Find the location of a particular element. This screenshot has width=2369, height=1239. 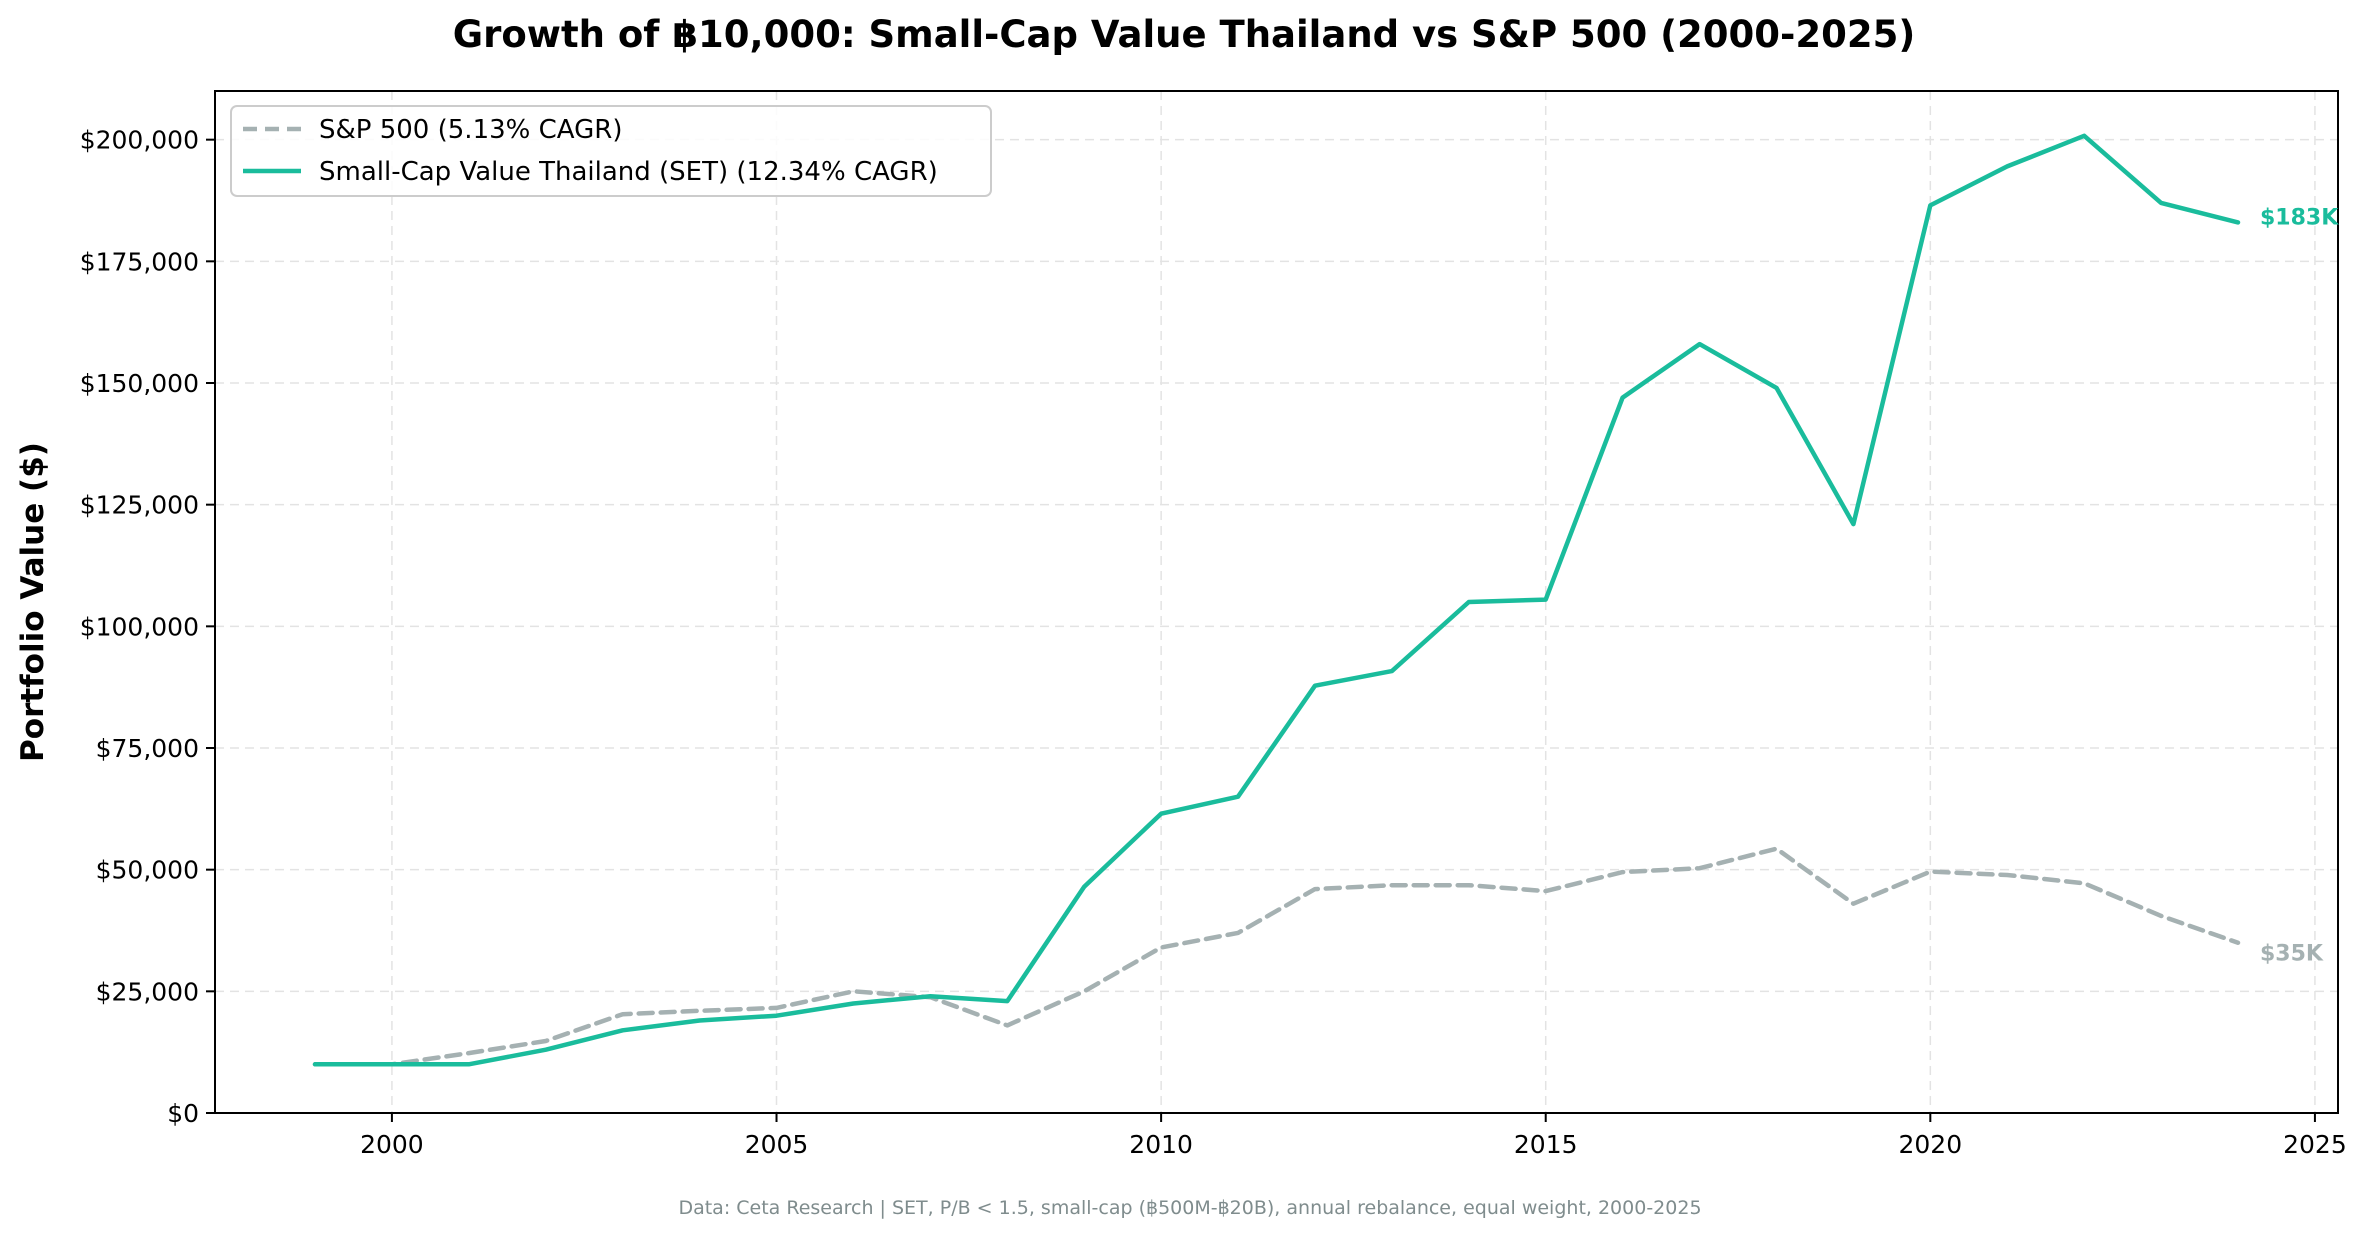

legend-box is located at coordinates (611, 151).